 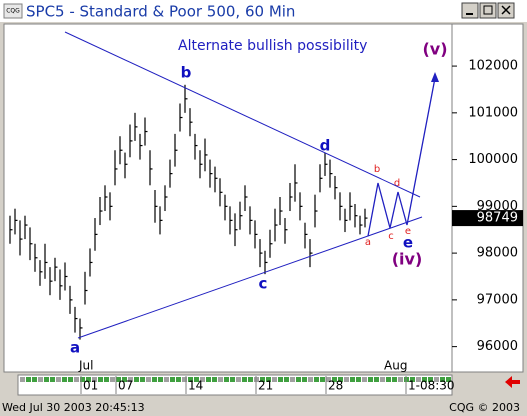 I want to click on x-tick-label: 1-08:30, so click(x=431, y=386).